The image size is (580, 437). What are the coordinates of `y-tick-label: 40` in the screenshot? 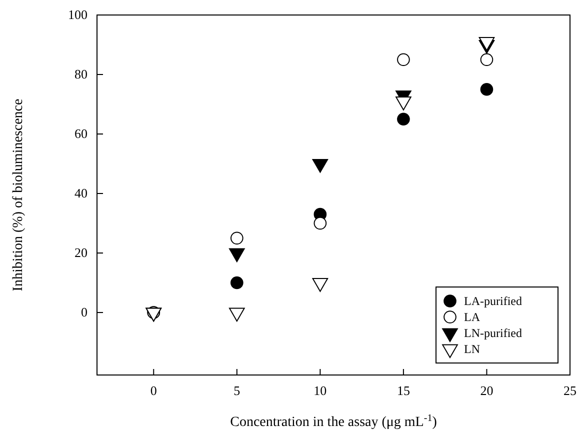 It's located at (81, 193).